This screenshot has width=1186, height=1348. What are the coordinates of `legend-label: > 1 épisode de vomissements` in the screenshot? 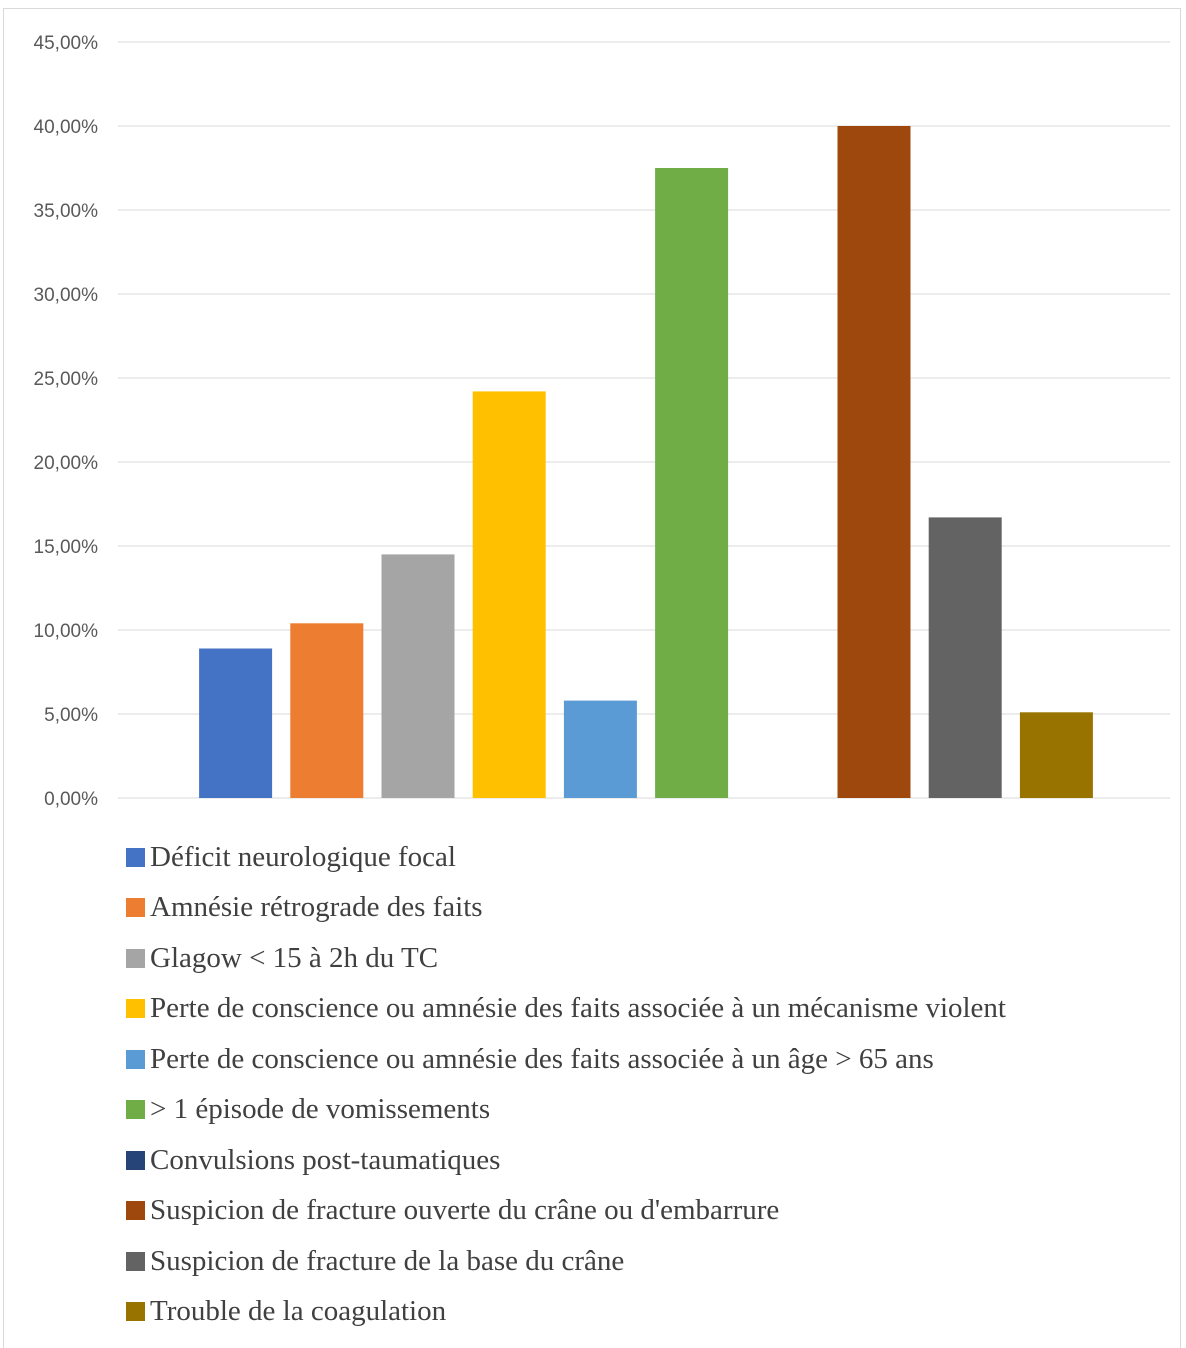 It's located at (320, 1109).